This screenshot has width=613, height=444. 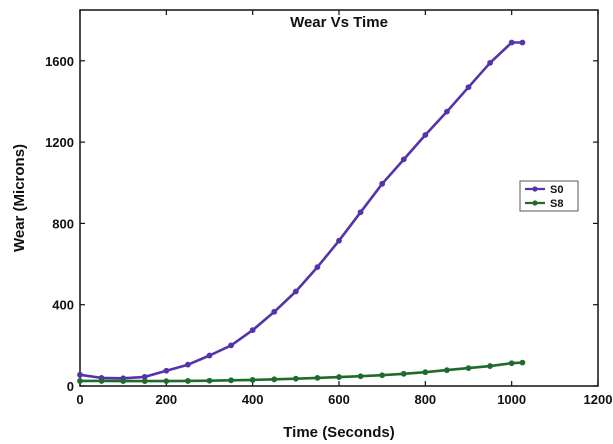 I want to click on y-tick-label: 1600, so click(x=59, y=61).